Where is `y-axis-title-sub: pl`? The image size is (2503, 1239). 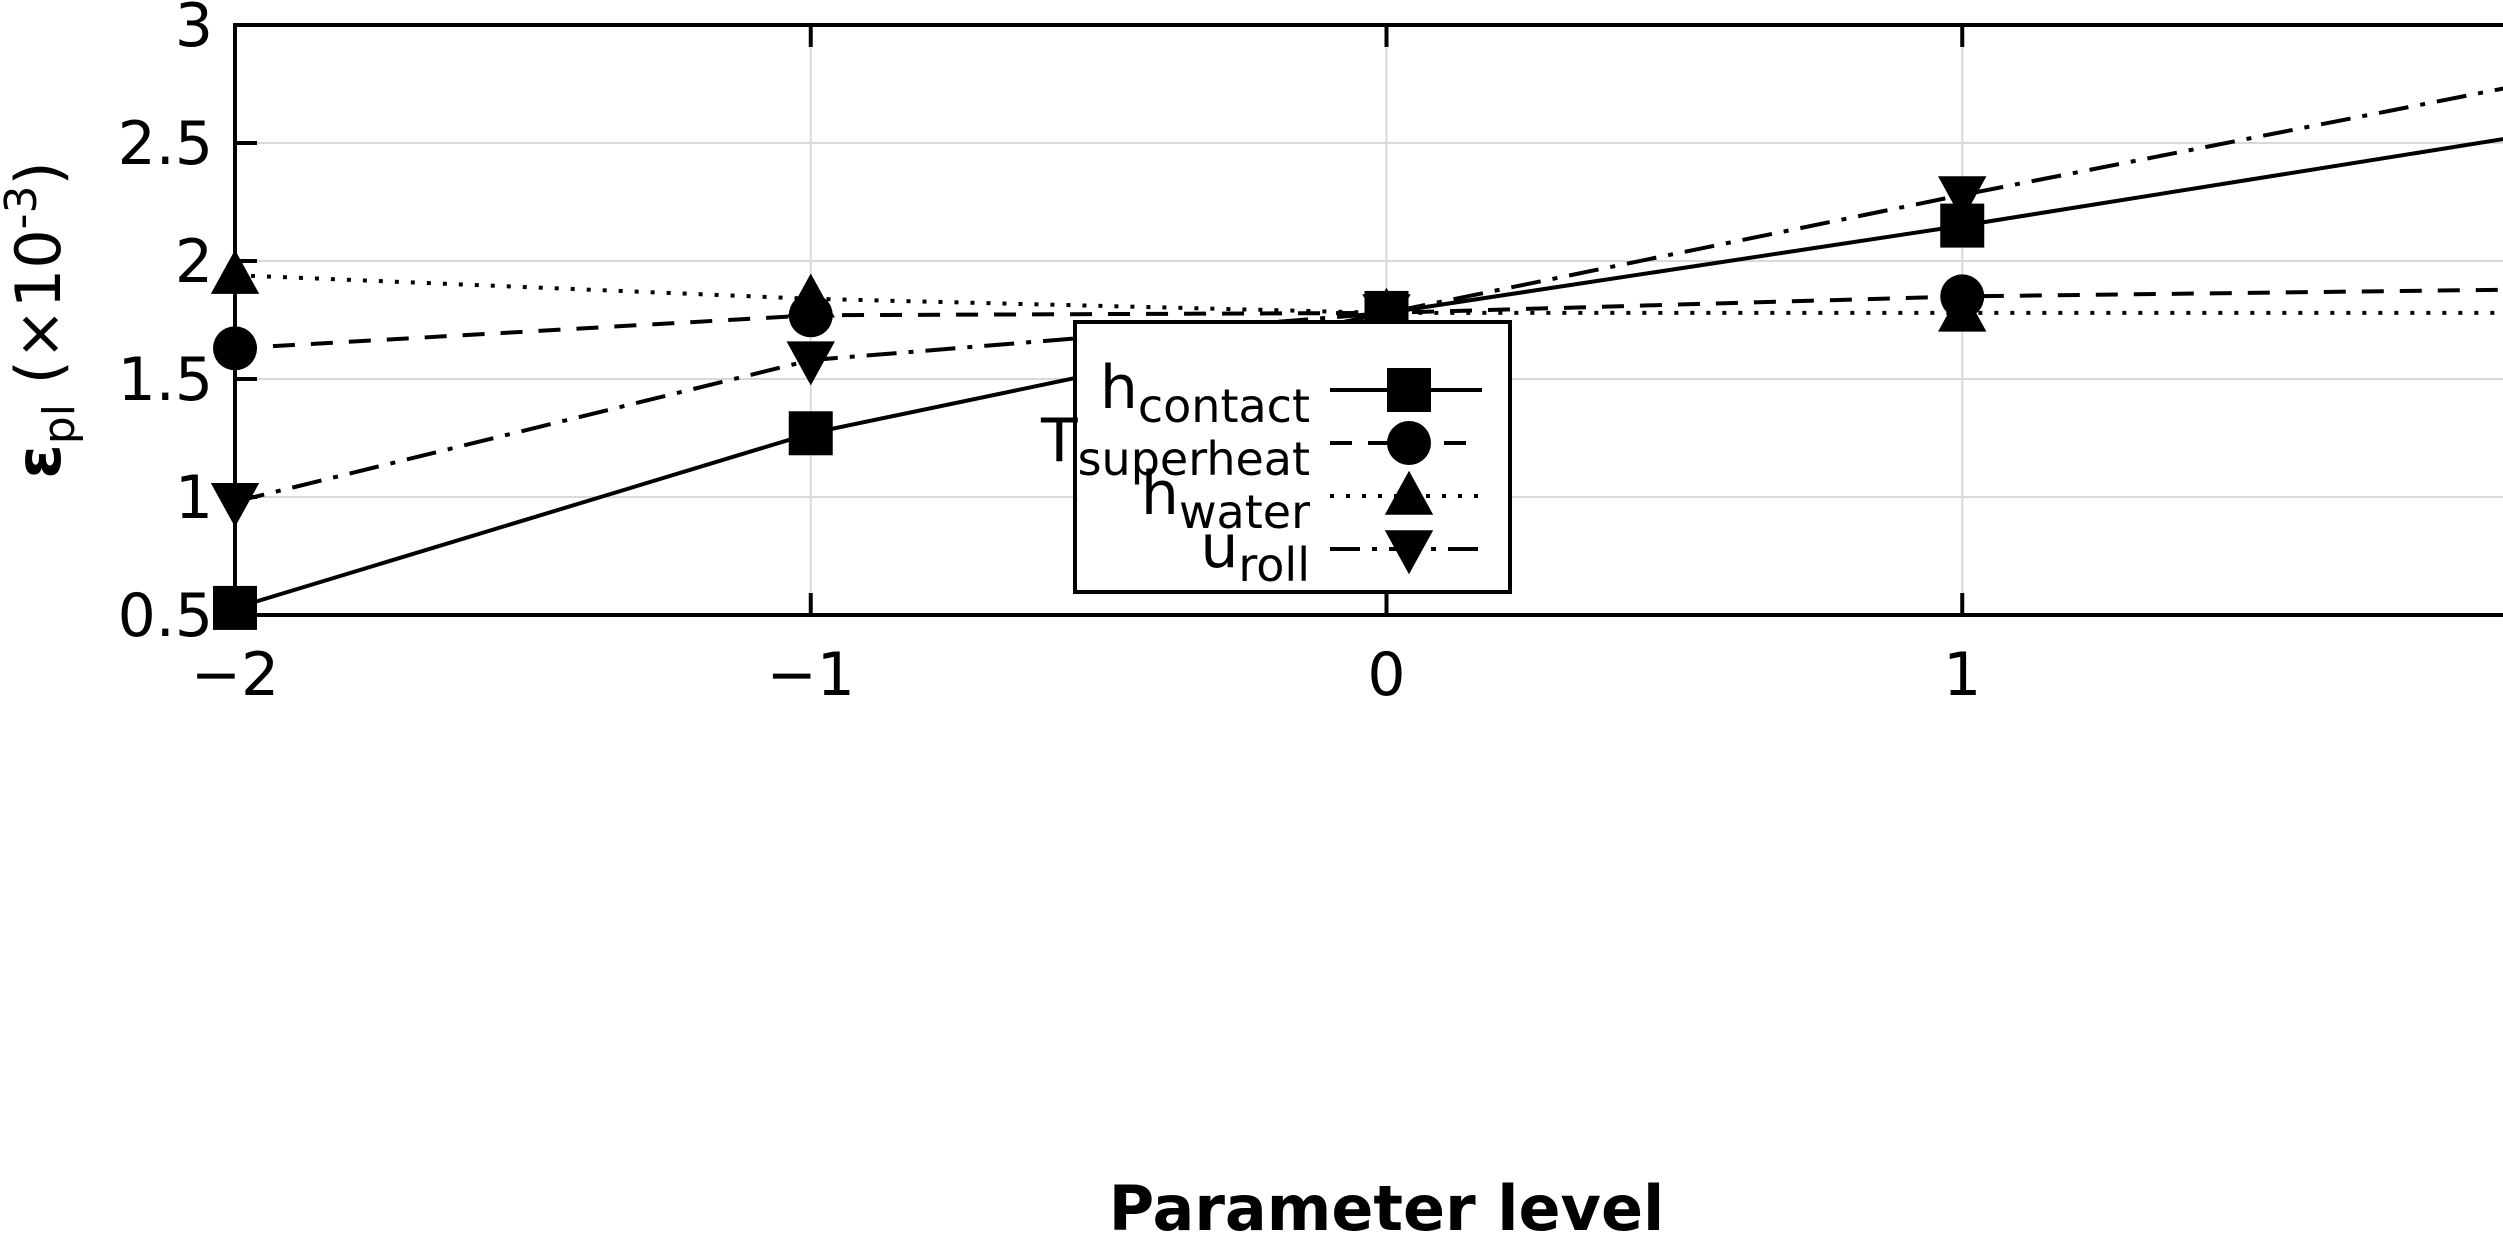
y-axis-title-sub: pl is located at coordinates (59, 424).